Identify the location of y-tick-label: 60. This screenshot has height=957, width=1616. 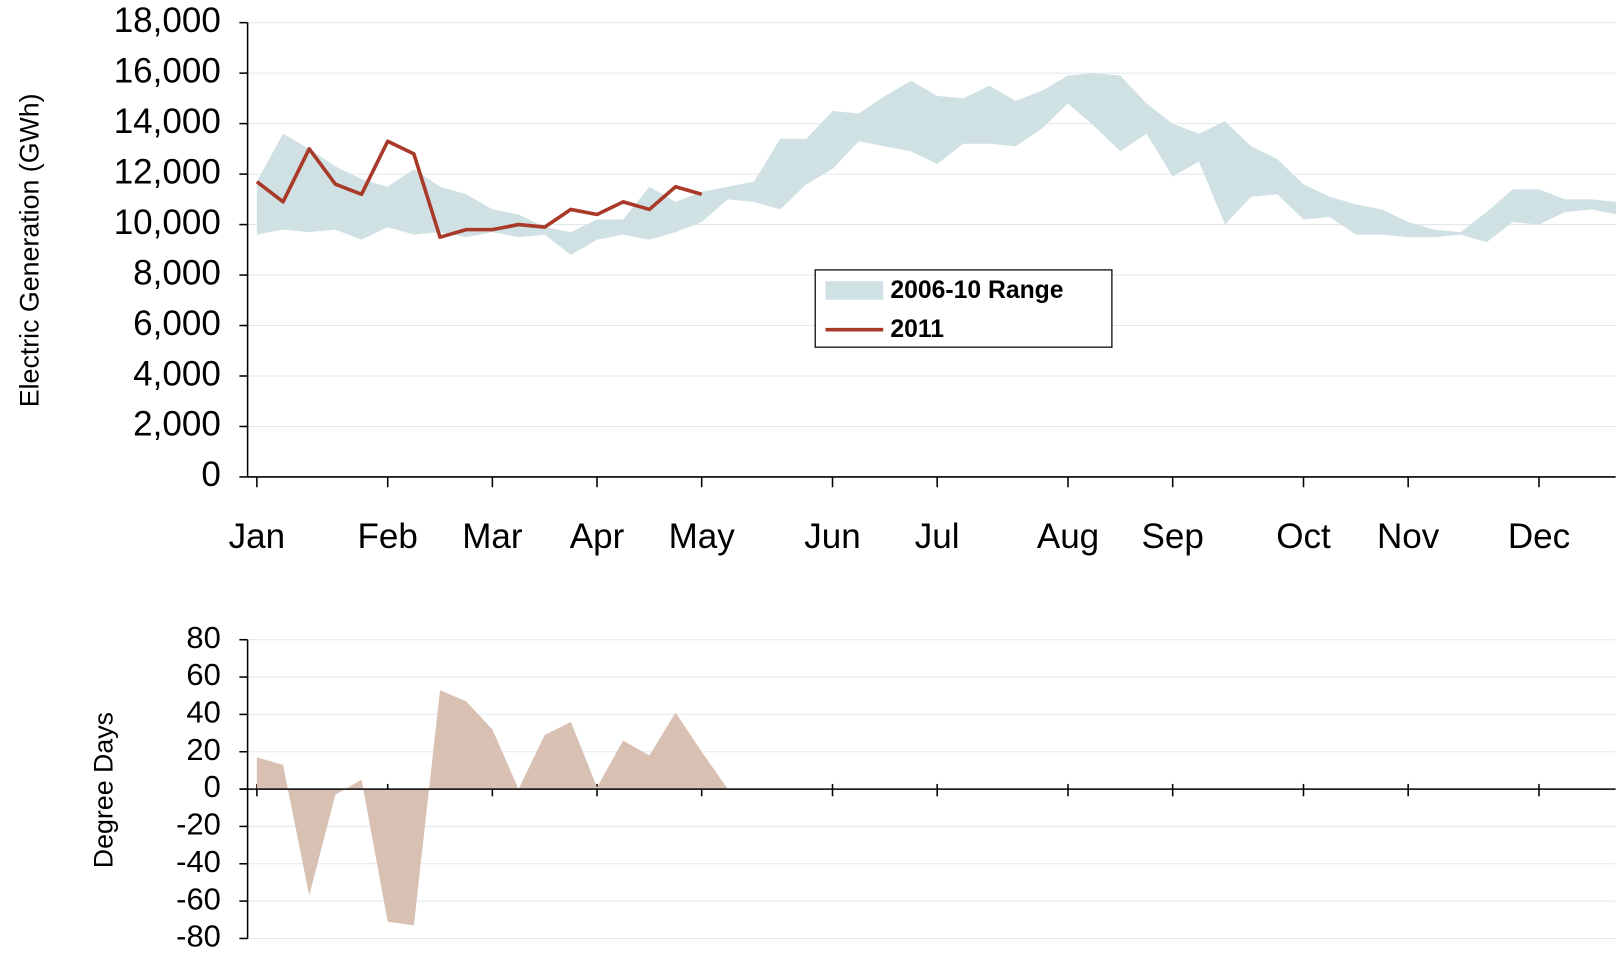
(203, 674).